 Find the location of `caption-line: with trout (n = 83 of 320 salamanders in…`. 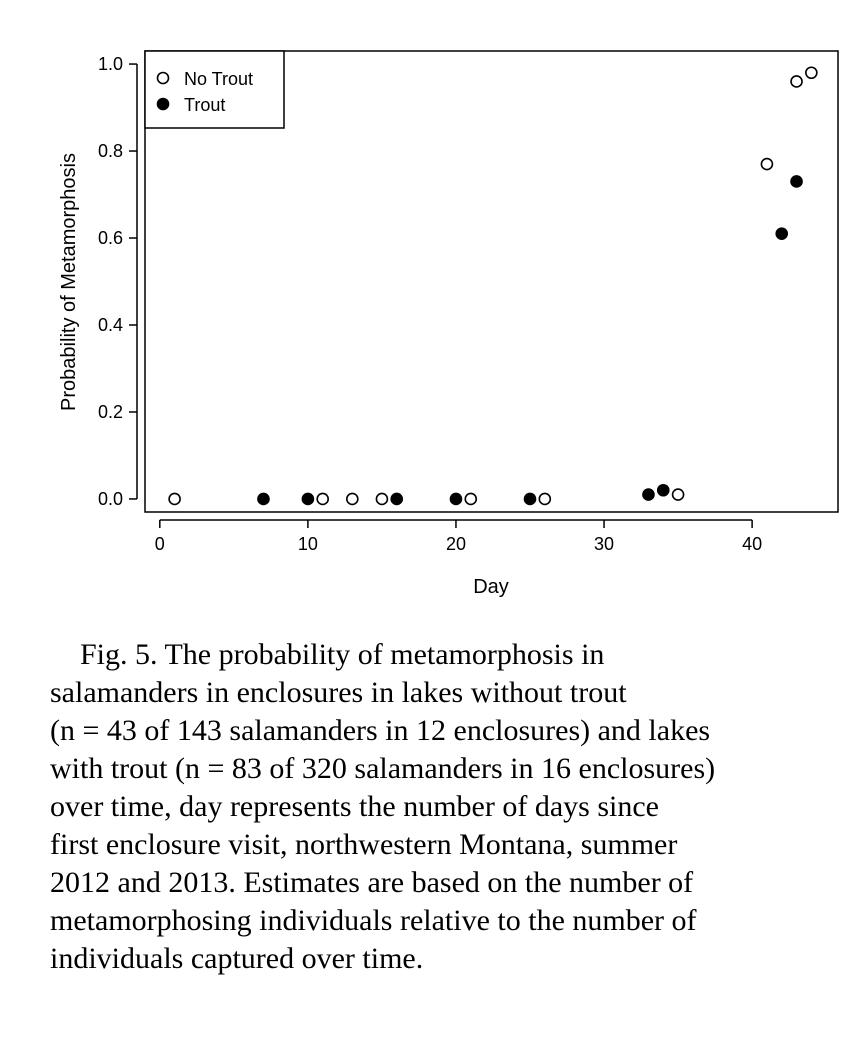

caption-line: with trout (n = 83 of 320 salamanders in… is located at coordinates (383, 768).